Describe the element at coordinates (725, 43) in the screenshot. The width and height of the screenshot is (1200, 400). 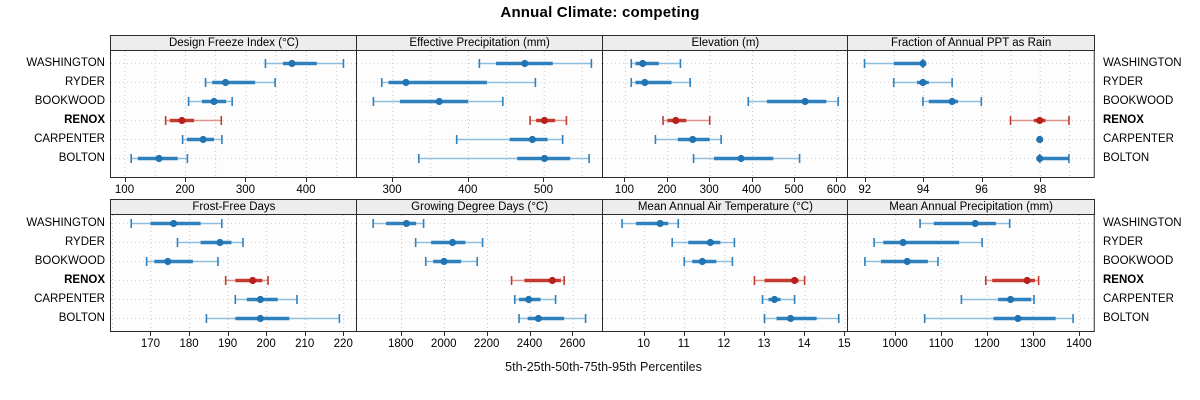
I see `strip-elevation: Elevation (m)` at that location.